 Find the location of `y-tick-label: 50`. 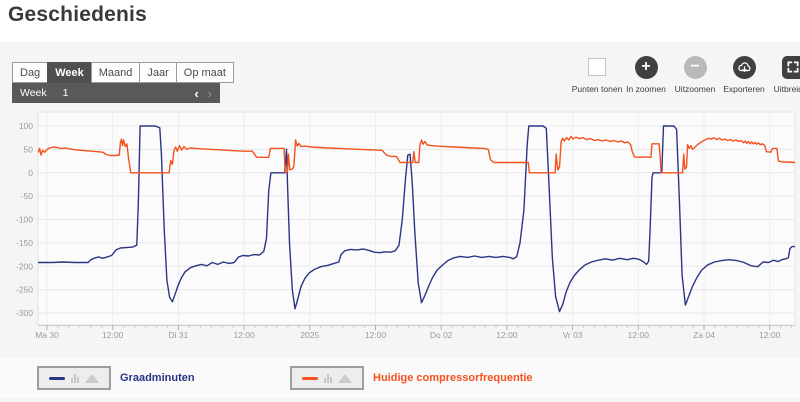

y-tick-label: 50 is located at coordinates (29, 149).